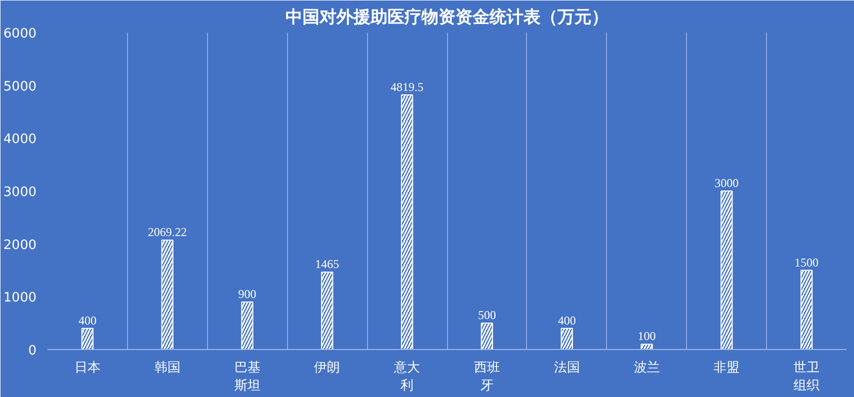 The width and height of the screenshot is (854, 397). What do you see at coordinates (807, 377) in the screenshot?
I see `x-tick-label: 世卫组织` at bounding box center [807, 377].